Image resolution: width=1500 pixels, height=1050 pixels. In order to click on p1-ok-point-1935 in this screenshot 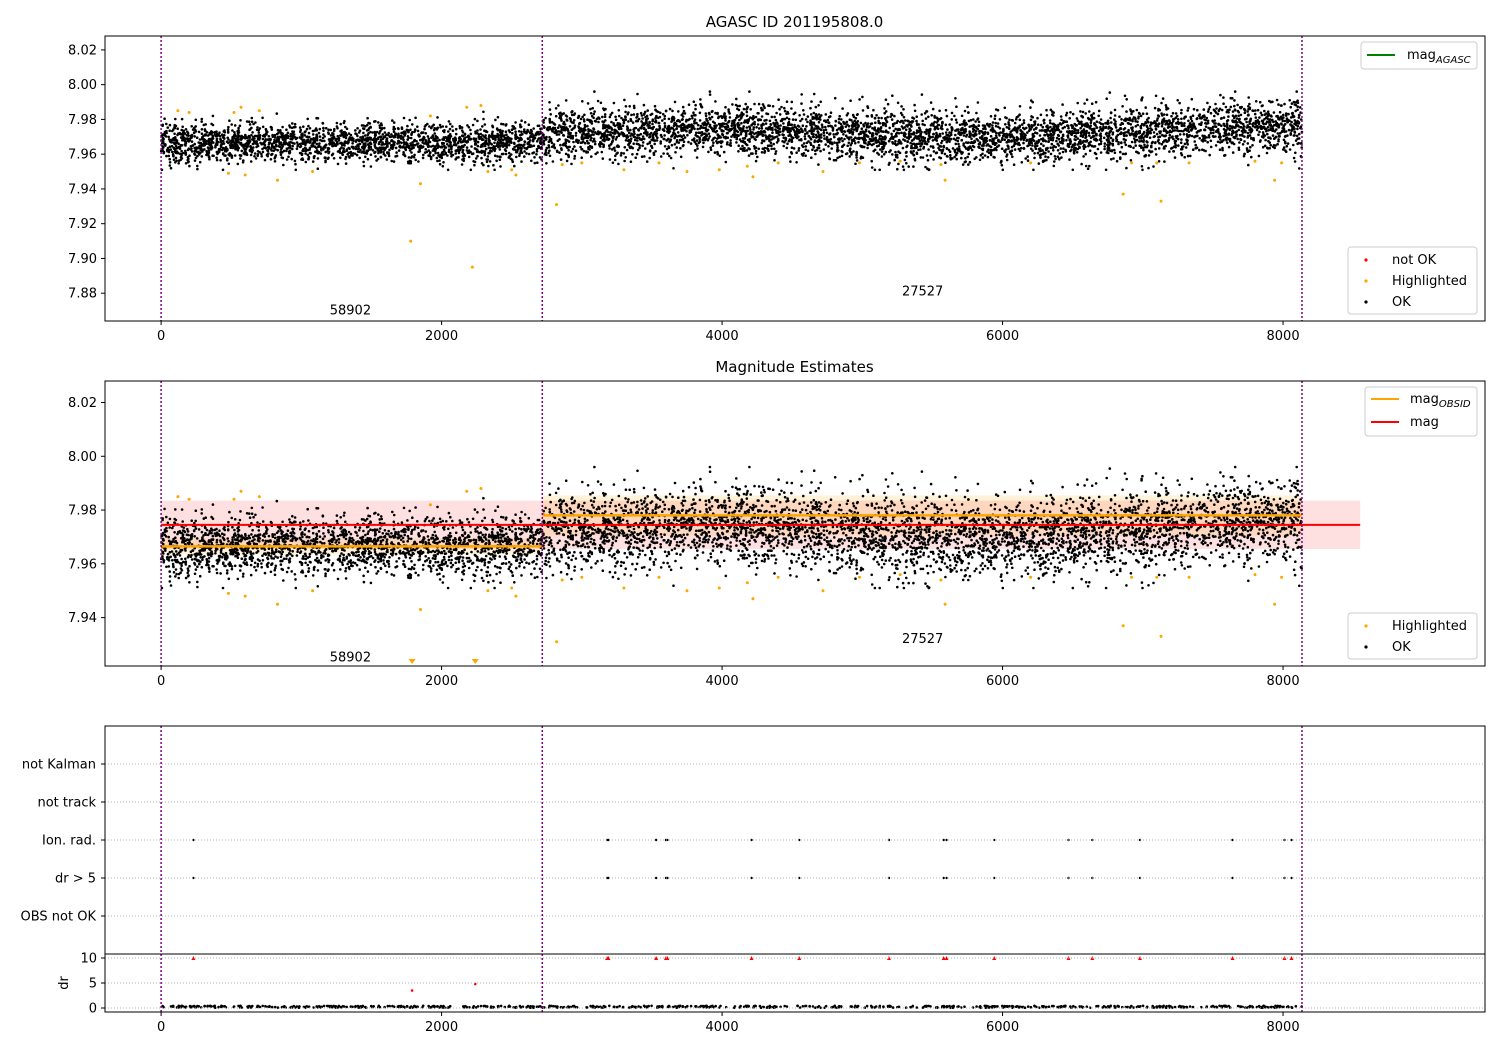, I will do `click(185, 141)`.